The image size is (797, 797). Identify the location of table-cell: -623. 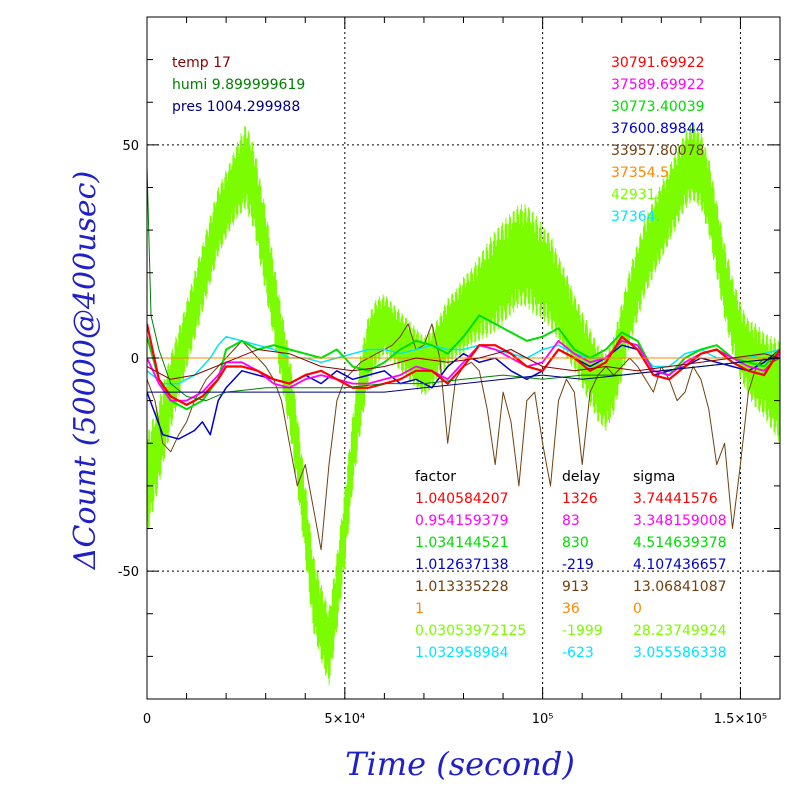
(578, 653).